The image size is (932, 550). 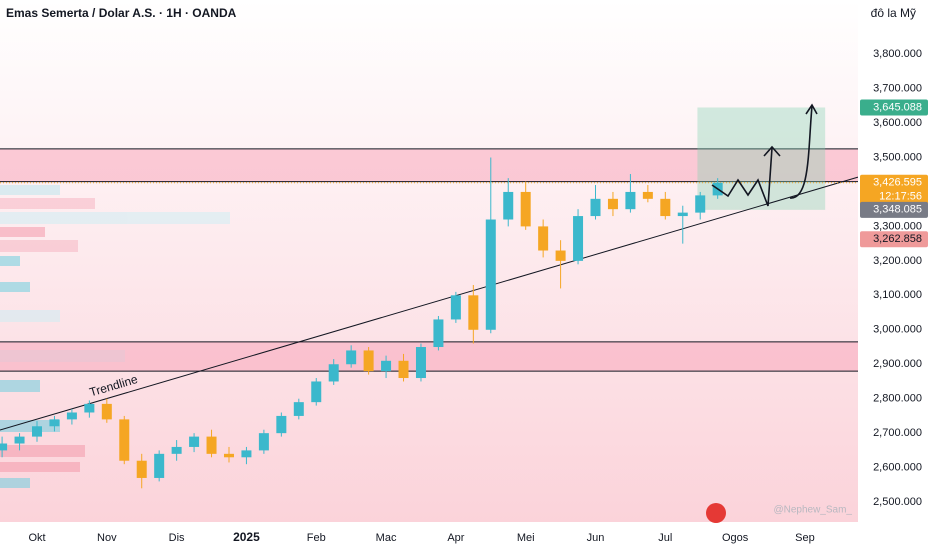 I want to click on x-tick-label: Ogos, so click(x=735, y=538).